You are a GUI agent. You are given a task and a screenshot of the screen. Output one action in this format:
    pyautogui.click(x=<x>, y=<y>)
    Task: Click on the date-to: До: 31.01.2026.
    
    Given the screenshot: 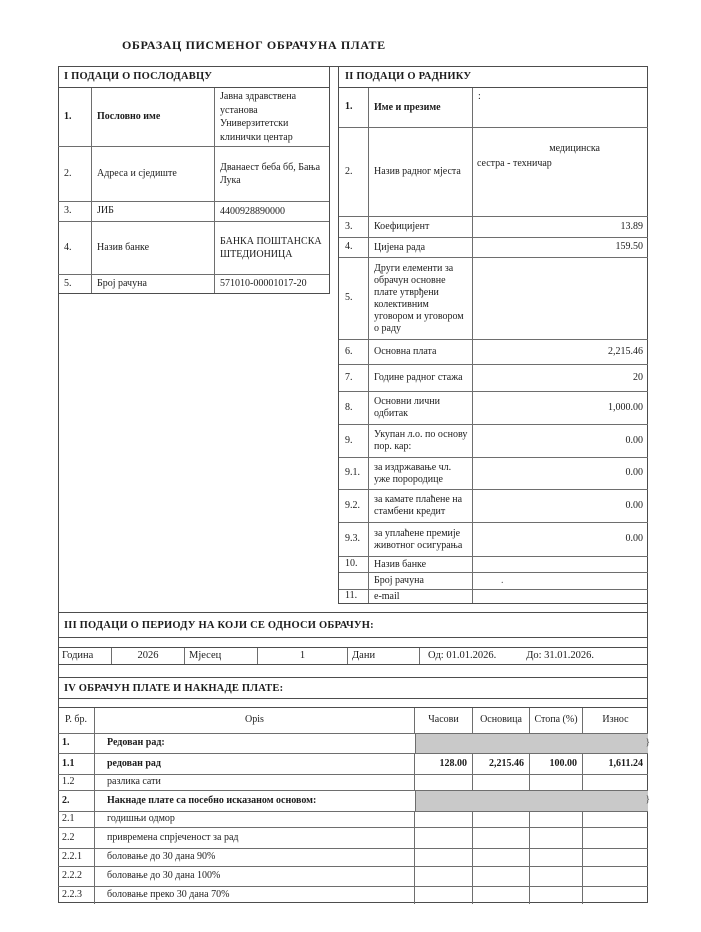 What is the action you would take?
    pyautogui.click(x=560, y=655)
    